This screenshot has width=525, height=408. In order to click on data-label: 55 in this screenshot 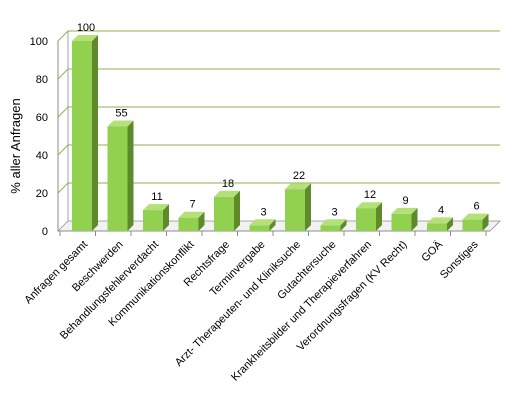, I will do `click(121, 114)`.